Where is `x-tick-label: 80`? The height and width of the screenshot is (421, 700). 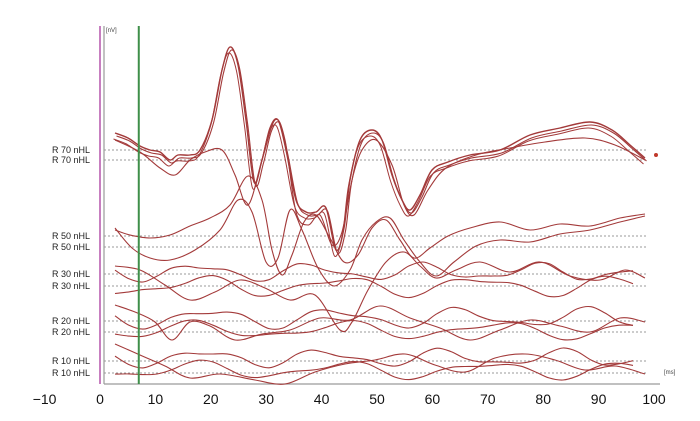 x-tick-label: 80 is located at coordinates (543, 399).